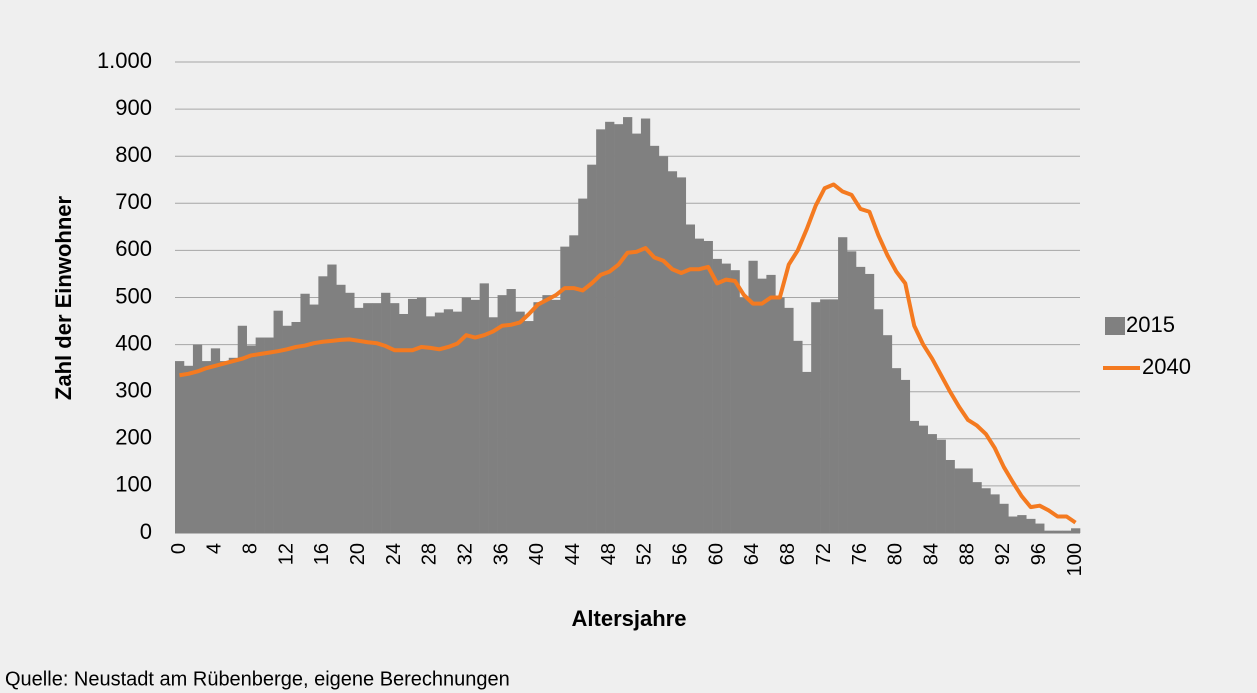 The width and height of the screenshot is (1257, 693). Describe the element at coordinates (133, 107) in the screenshot. I see `y-tick-label: 900` at that location.